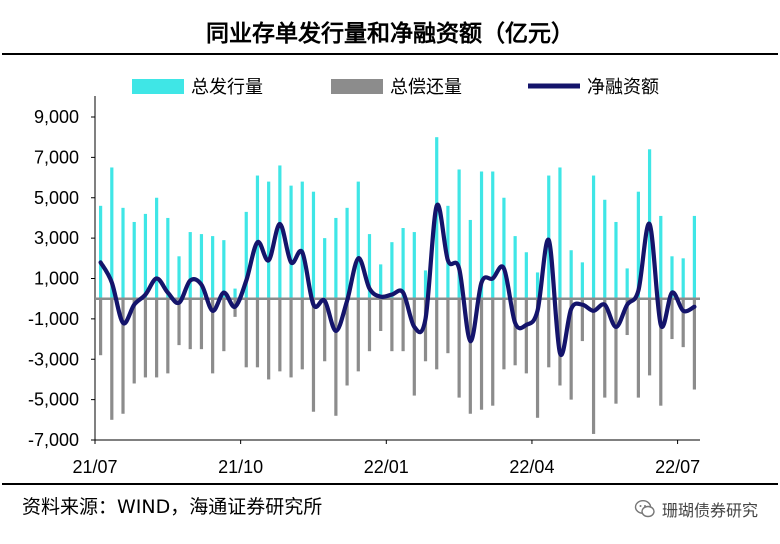 Image resolution: width=780 pixels, height=544 pixels. I want to click on x-tick-label: 22/07, so click(677, 467).